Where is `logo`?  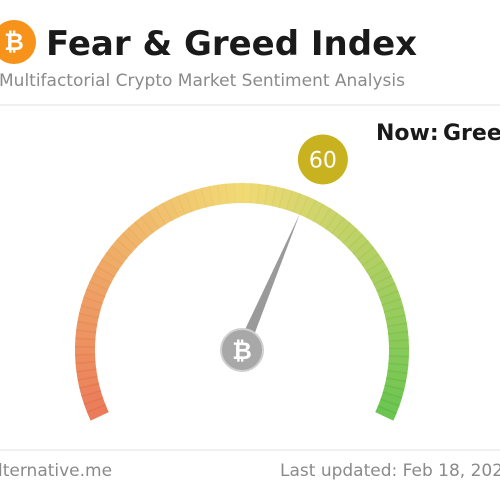
logo is located at coordinates (18, 42).